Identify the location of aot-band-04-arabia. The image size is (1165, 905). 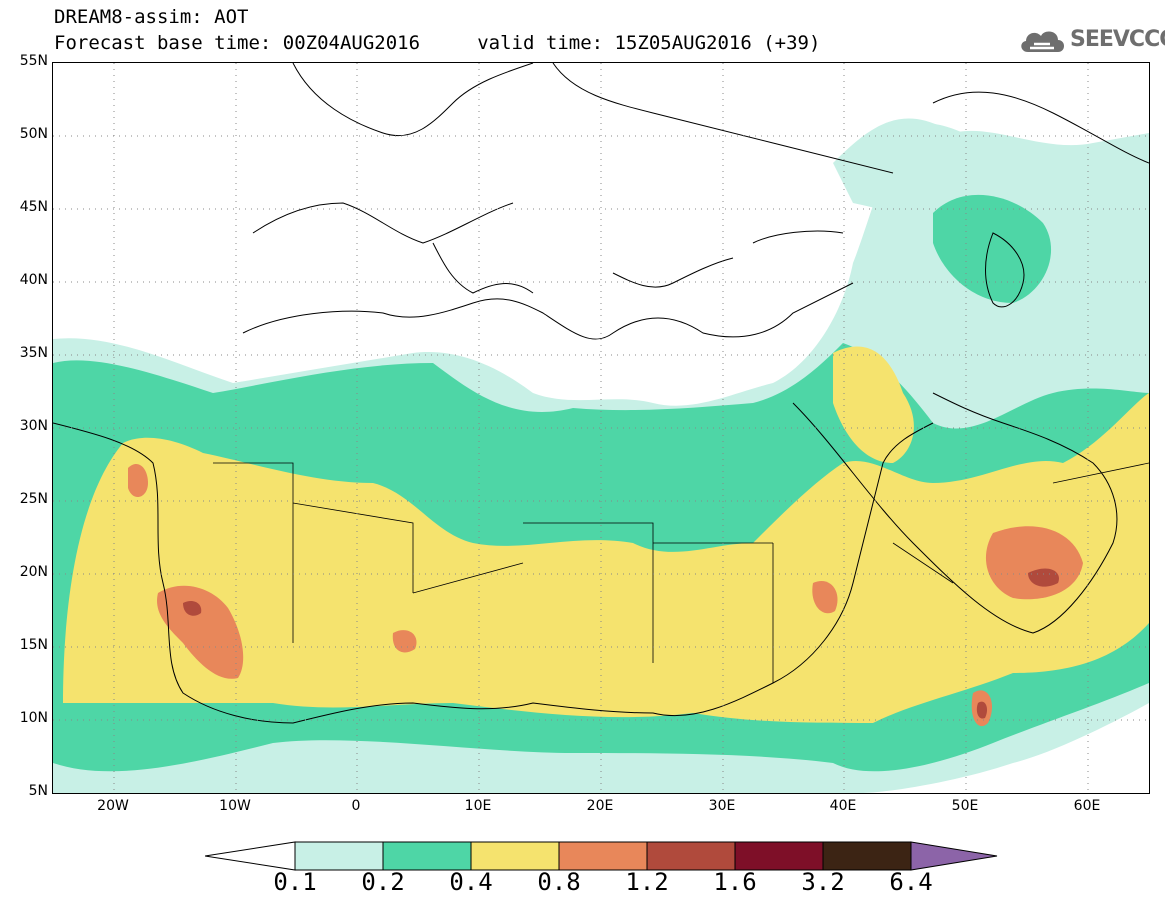
(873, 404).